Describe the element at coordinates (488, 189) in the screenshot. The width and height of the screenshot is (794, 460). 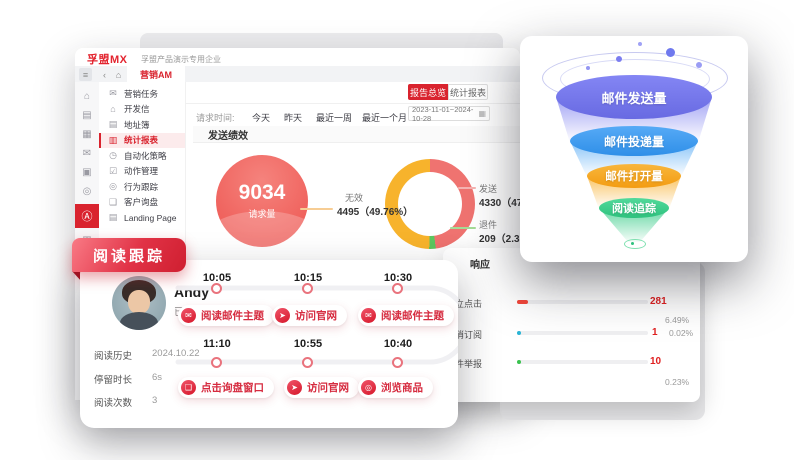
I see `legend-sent-label: 发送` at that location.